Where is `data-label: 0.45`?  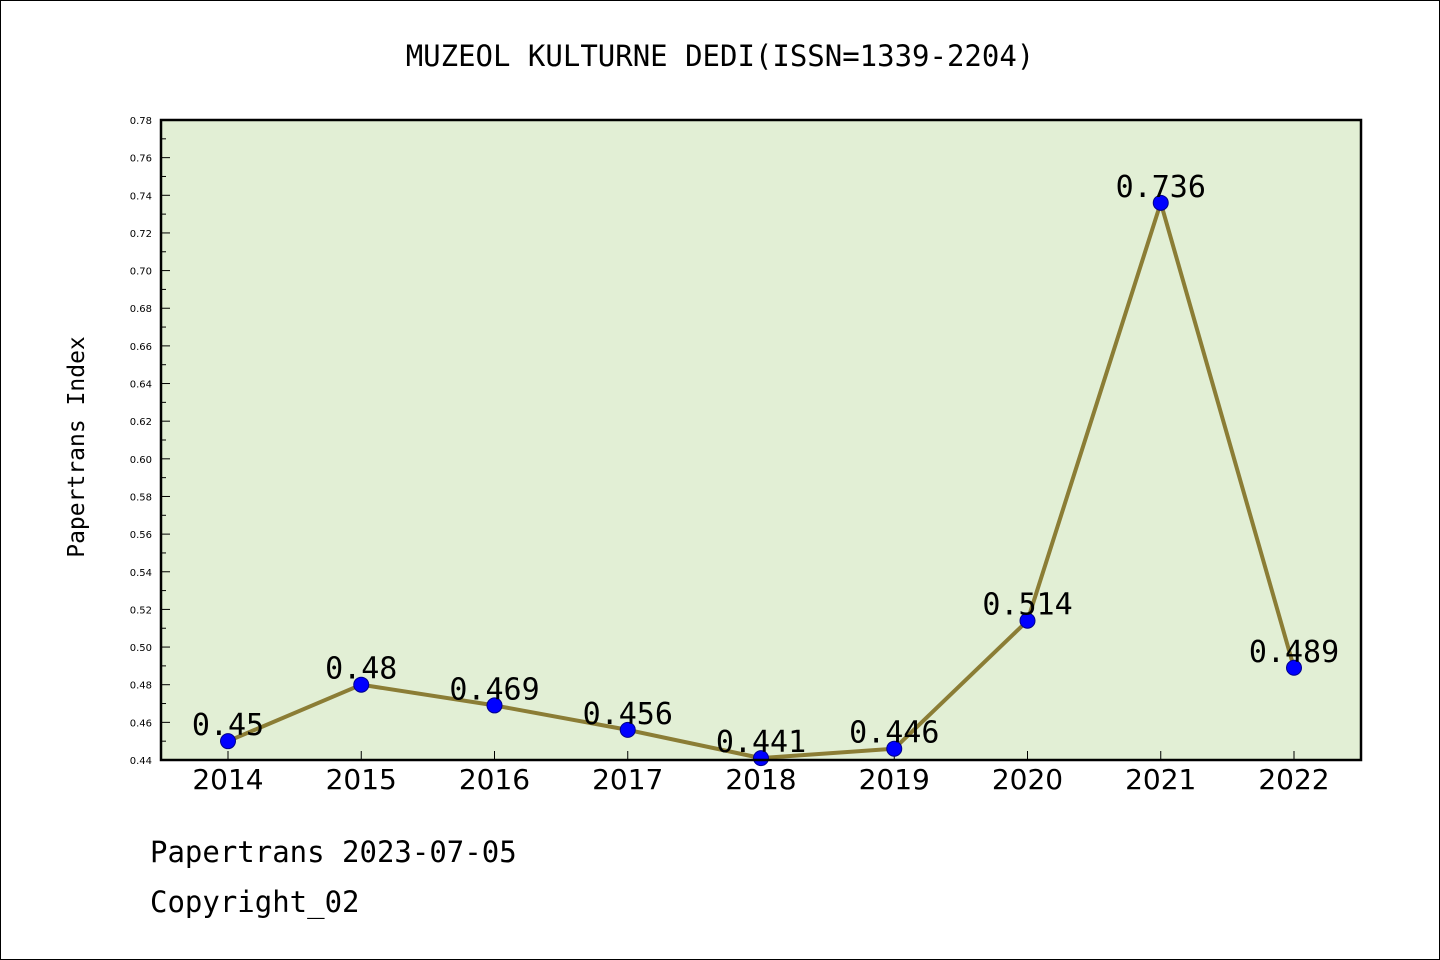 data-label: 0.45 is located at coordinates (228, 725).